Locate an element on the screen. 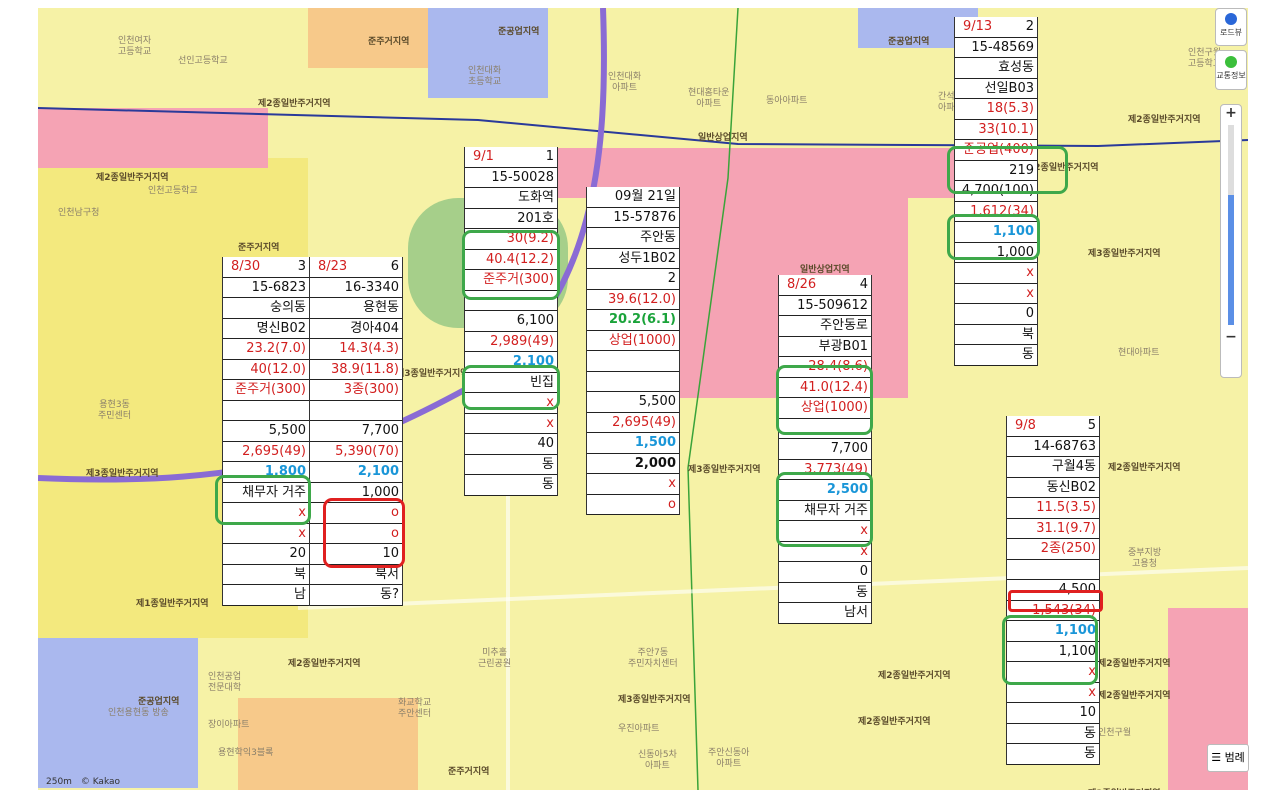 The image size is (1274, 812). place-label: 간석동 아파트 is located at coordinates (950, 102).